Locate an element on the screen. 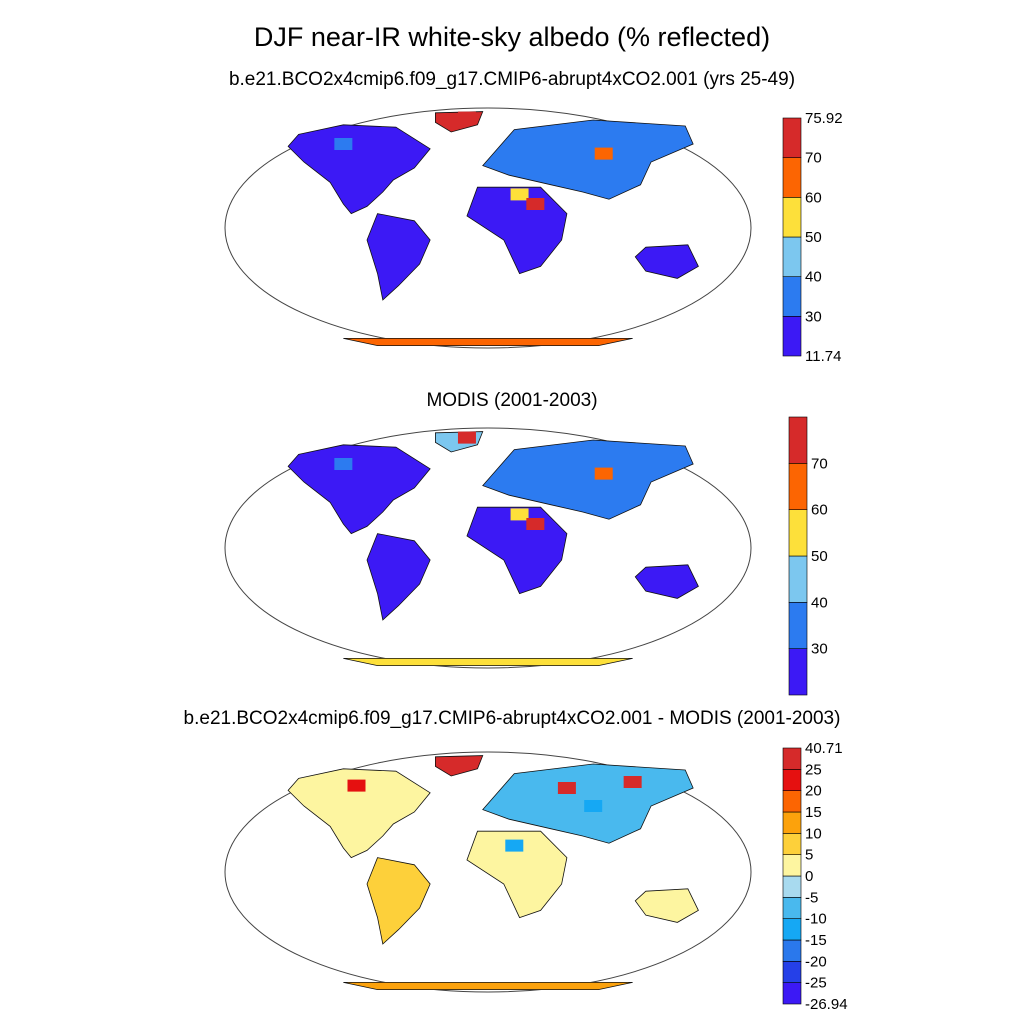 The height and width of the screenshot is (1024, 1024). colorbar-label: 0 is located at coordinates (809, 876).